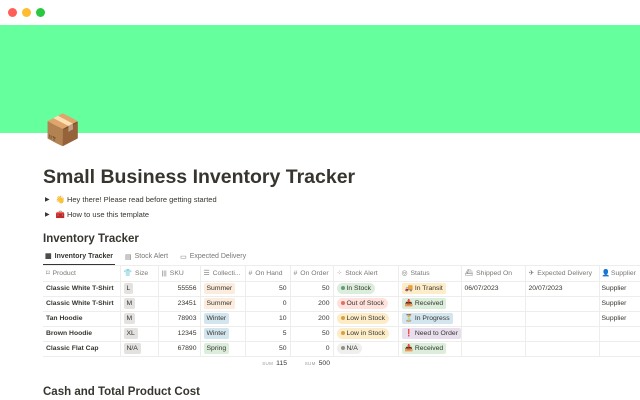  What do you see at coordinates (146, 258) in the screenshot?
I see `tab-stock-alert: ▤ Stock Alert` at bounding box center [146, 258].